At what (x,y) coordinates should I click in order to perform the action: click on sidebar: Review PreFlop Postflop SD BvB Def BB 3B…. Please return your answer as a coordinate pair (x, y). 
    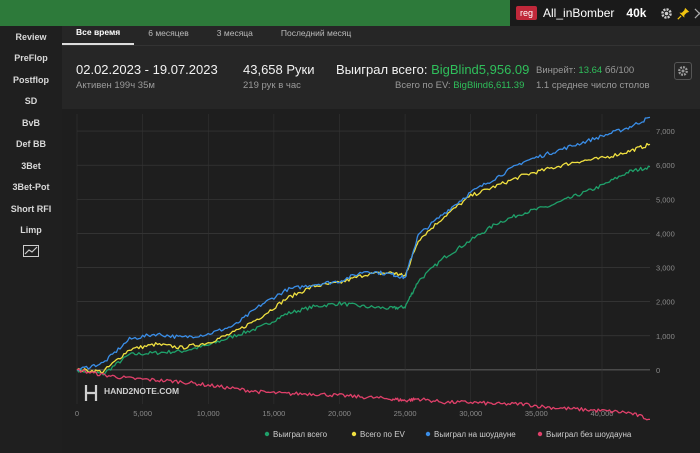
    Looking at the image, I should click on (31, 239).